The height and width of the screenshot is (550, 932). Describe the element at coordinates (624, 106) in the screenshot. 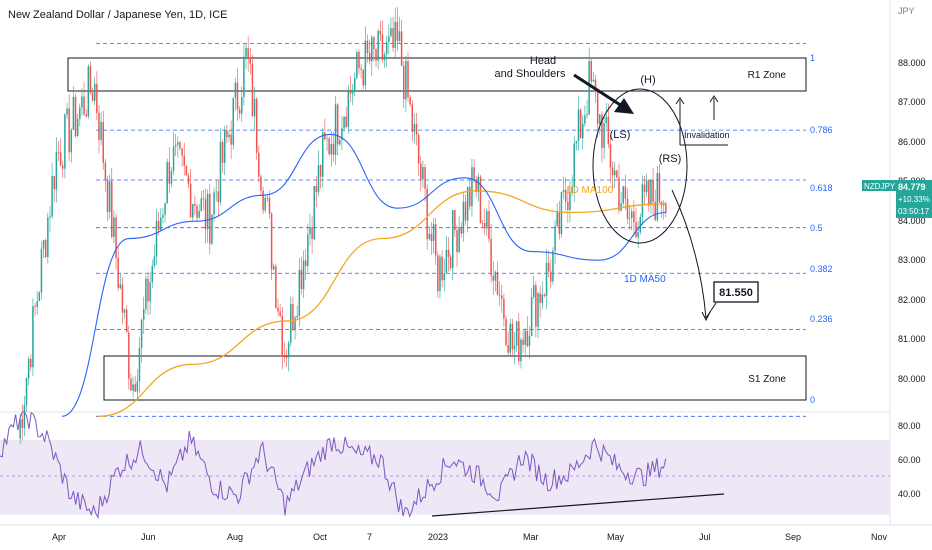

I see `pointer-arrowhead` at that location.